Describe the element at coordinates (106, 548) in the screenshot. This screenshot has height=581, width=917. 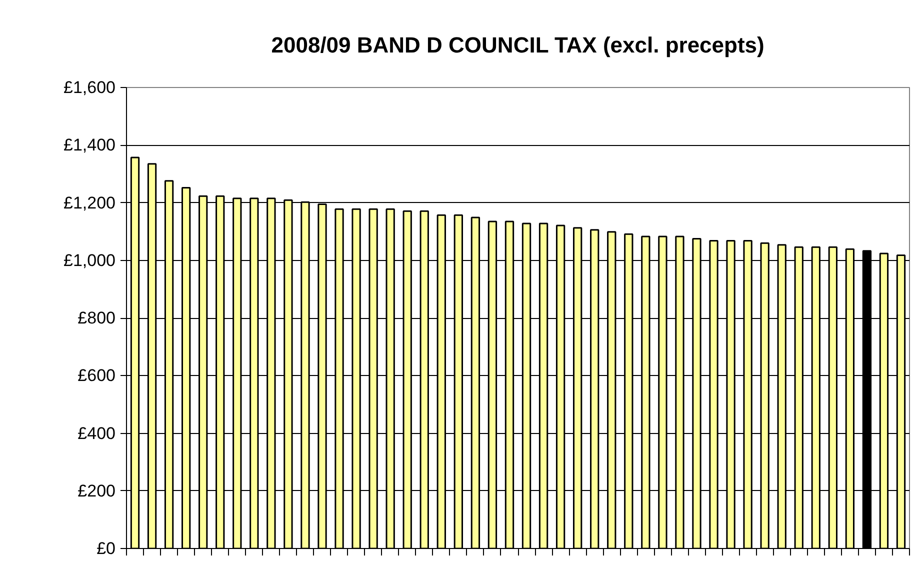
I see `y-tick-label: £0` at that location.